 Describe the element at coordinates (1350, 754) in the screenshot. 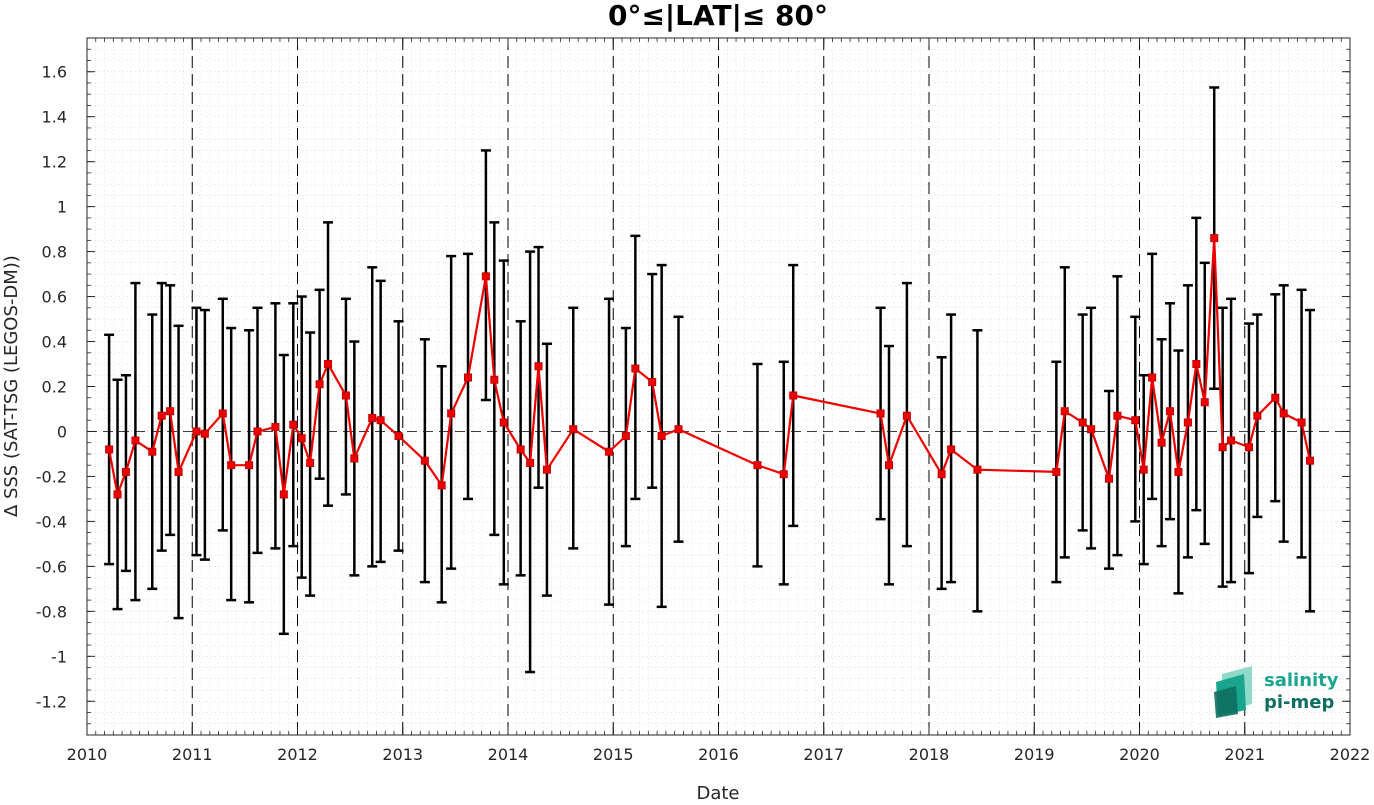

I see `x-tick-label: 2022` at that location.